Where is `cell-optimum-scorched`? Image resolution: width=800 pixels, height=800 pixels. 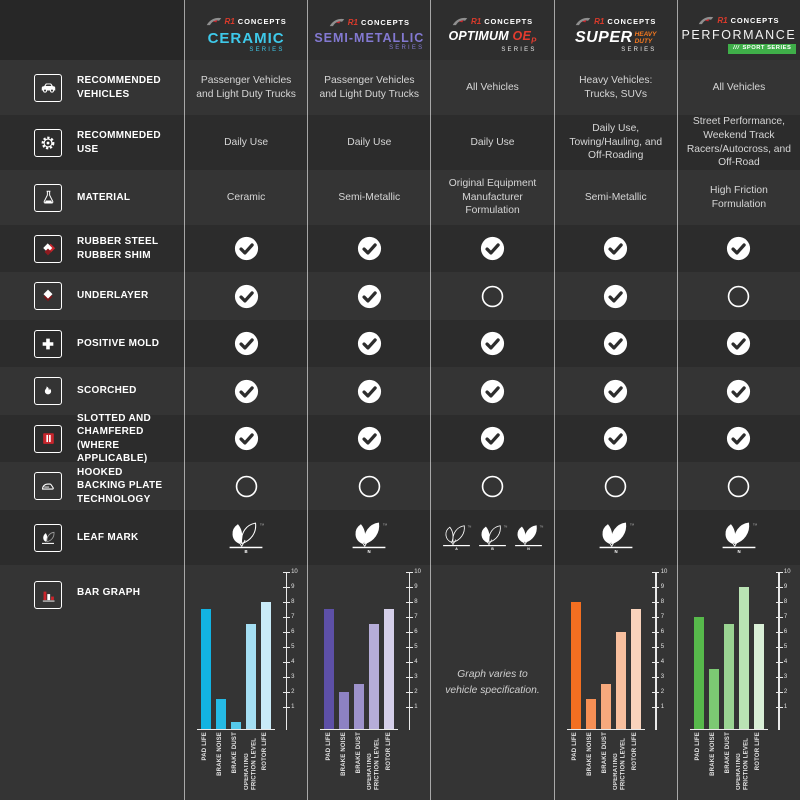 cell-optimum-scorched is located at coordinates (493, 391).